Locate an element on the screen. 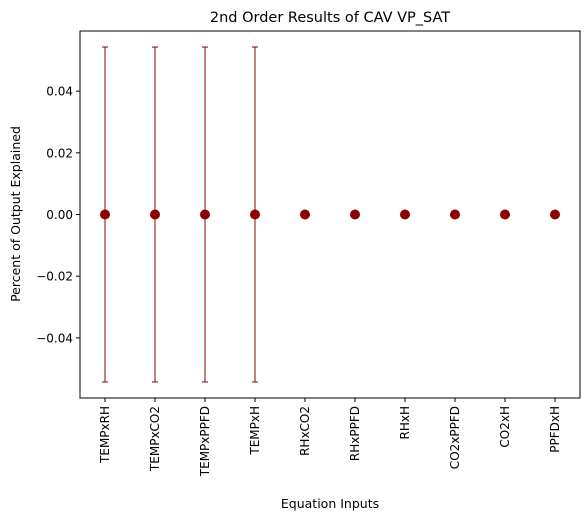 Image resolution: width=587 pixels, height=525 pixels. x-tick-label: CO2xPPFD is located at coordinates (455, 437).